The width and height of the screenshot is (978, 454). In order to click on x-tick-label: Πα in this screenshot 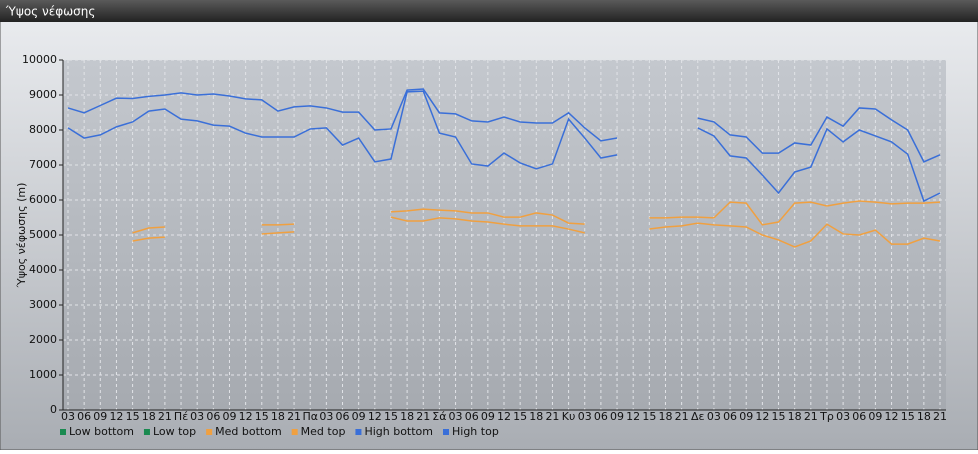, I will do `click(310, 416)`.